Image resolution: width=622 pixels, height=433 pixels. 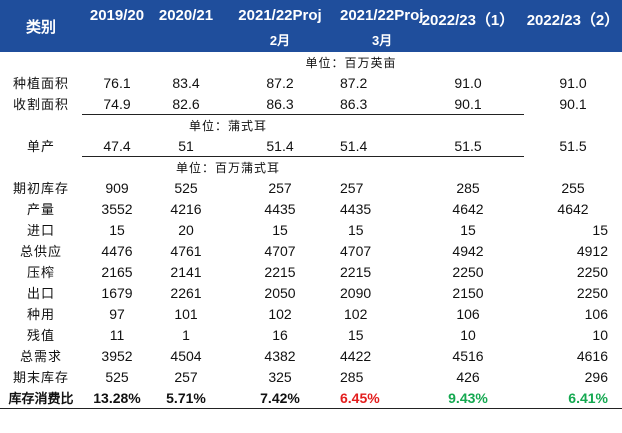 What do you see at coordinates (311, 271) in the screenshot?
I see `table-row: 压榨 2165 2141 2215 2215 2250 2250` at bounding box center [311, 271].